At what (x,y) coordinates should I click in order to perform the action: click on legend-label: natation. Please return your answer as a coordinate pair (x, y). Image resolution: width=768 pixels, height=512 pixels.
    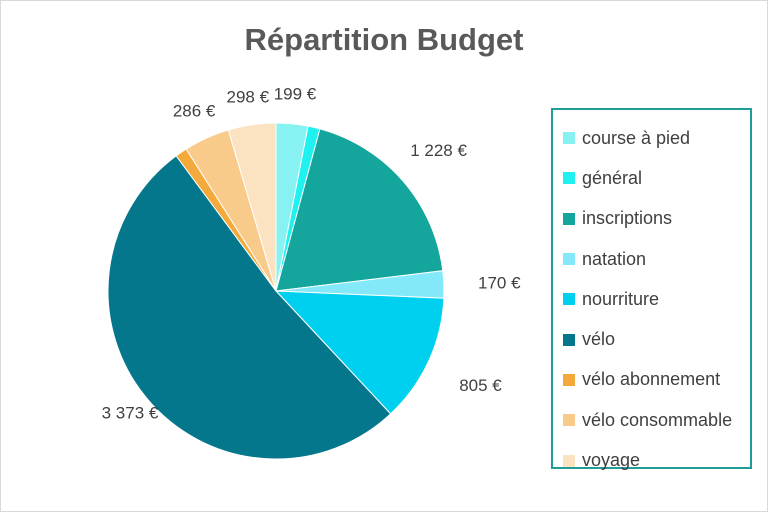
    Looking at the image, I should click on (614, 258).